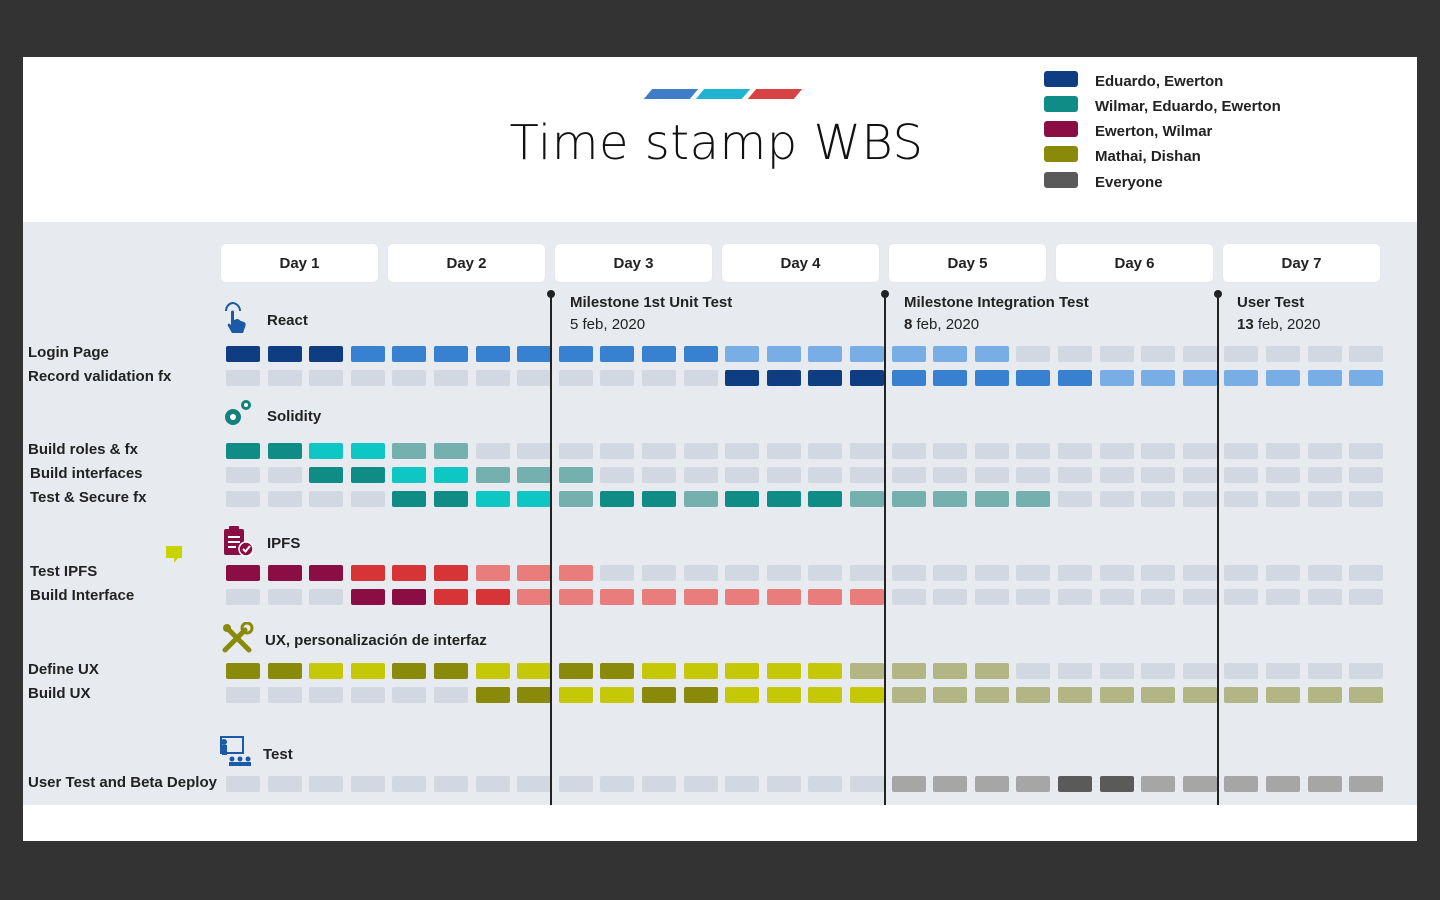 The height and width of the screenshot is (900, 1440). Describe the element at coordinates (376, 640) in the screenshot. I see `section-title: UX, personalización de interfaz` at that location.